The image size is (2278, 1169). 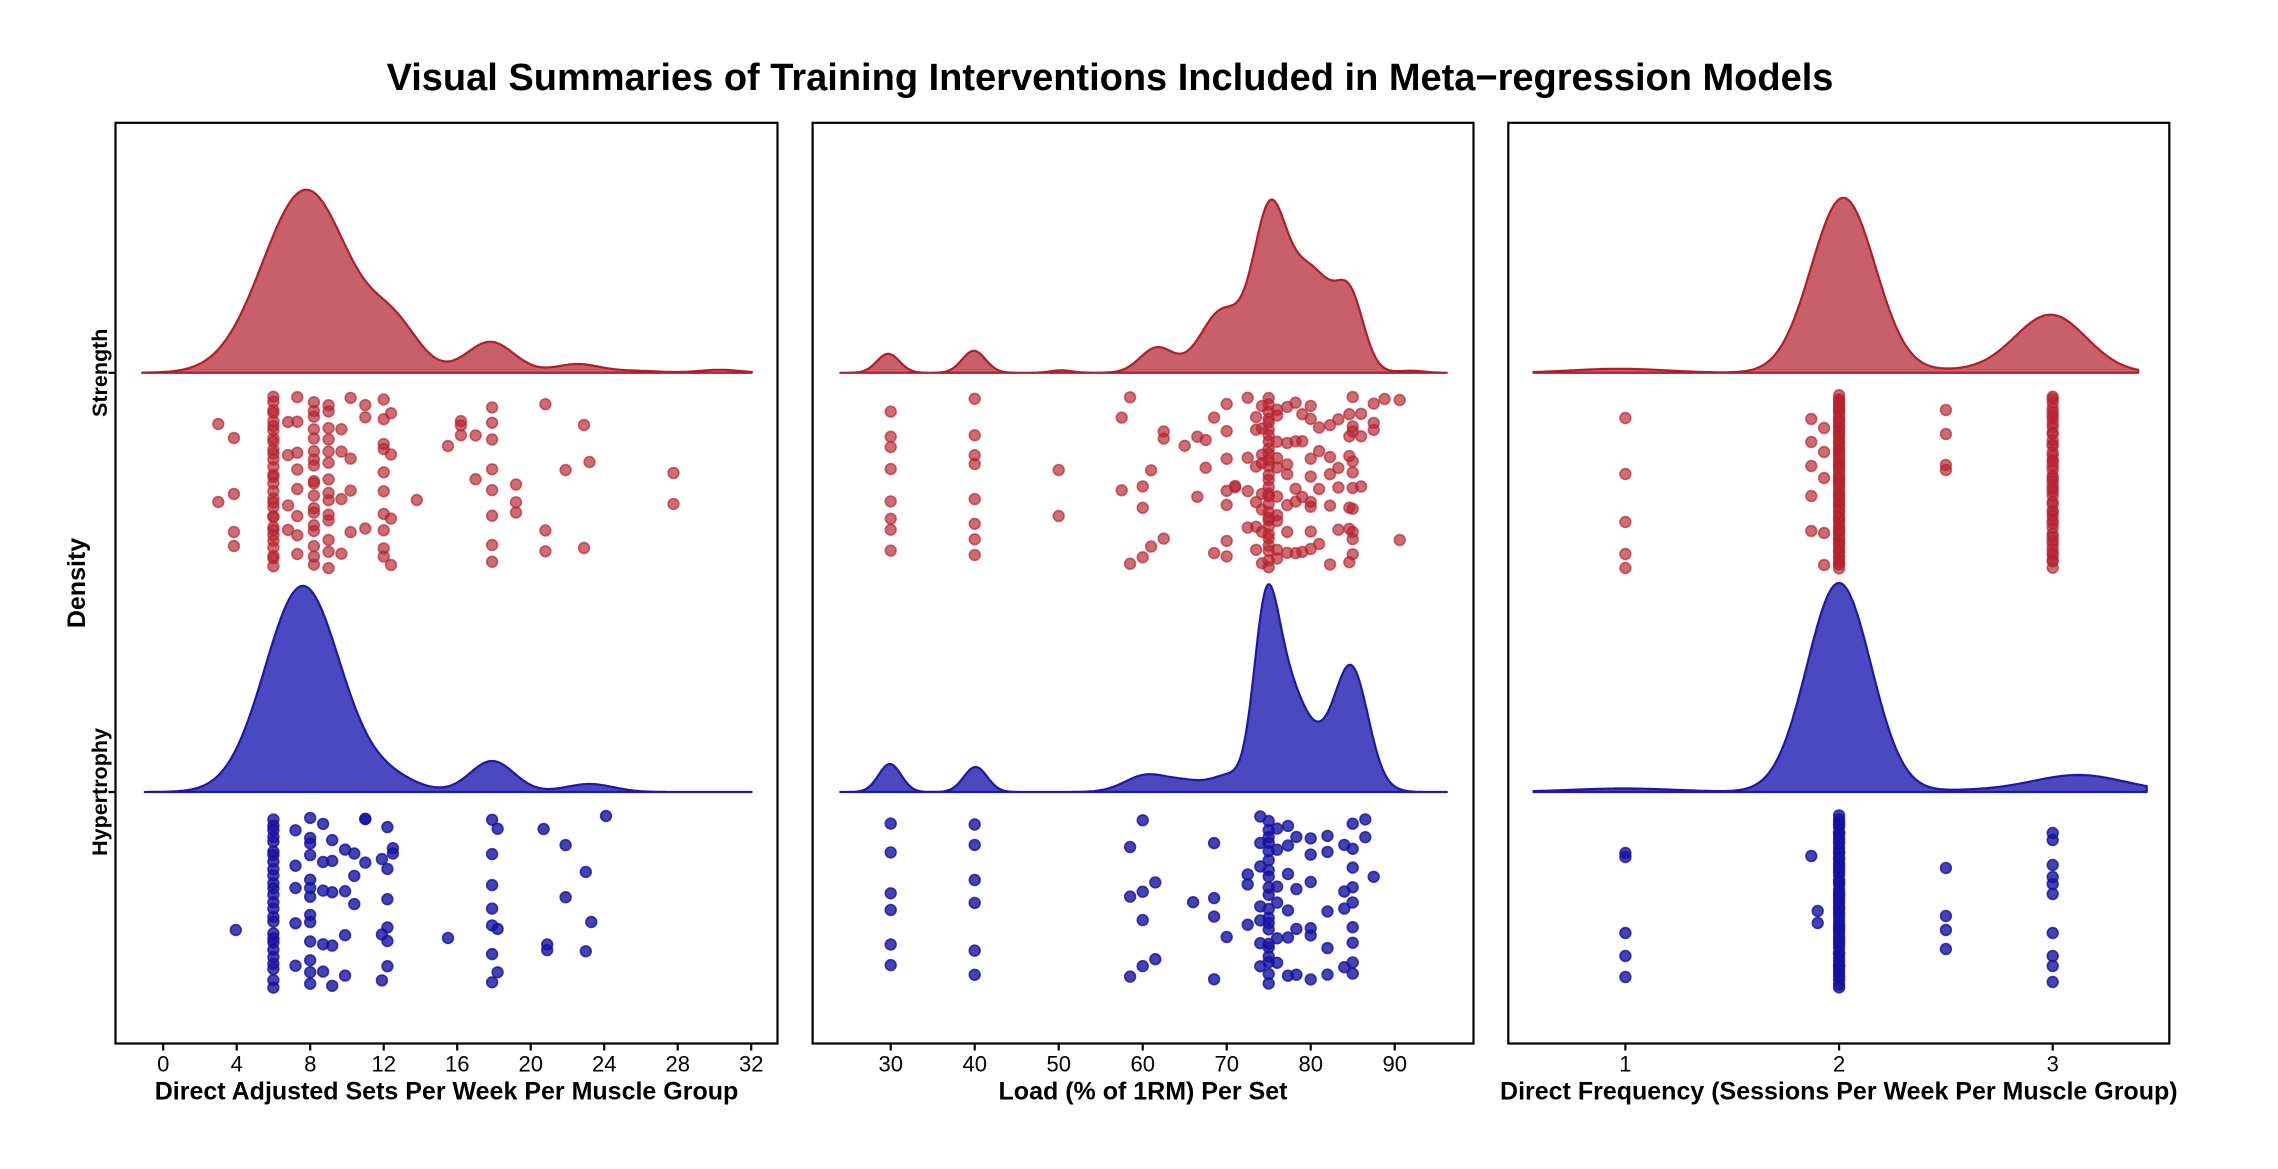 What do you see at coordinates (1310, 1063) in the screenshot?
I see `svg-text: 80` at bounding box center [1310, 1063].